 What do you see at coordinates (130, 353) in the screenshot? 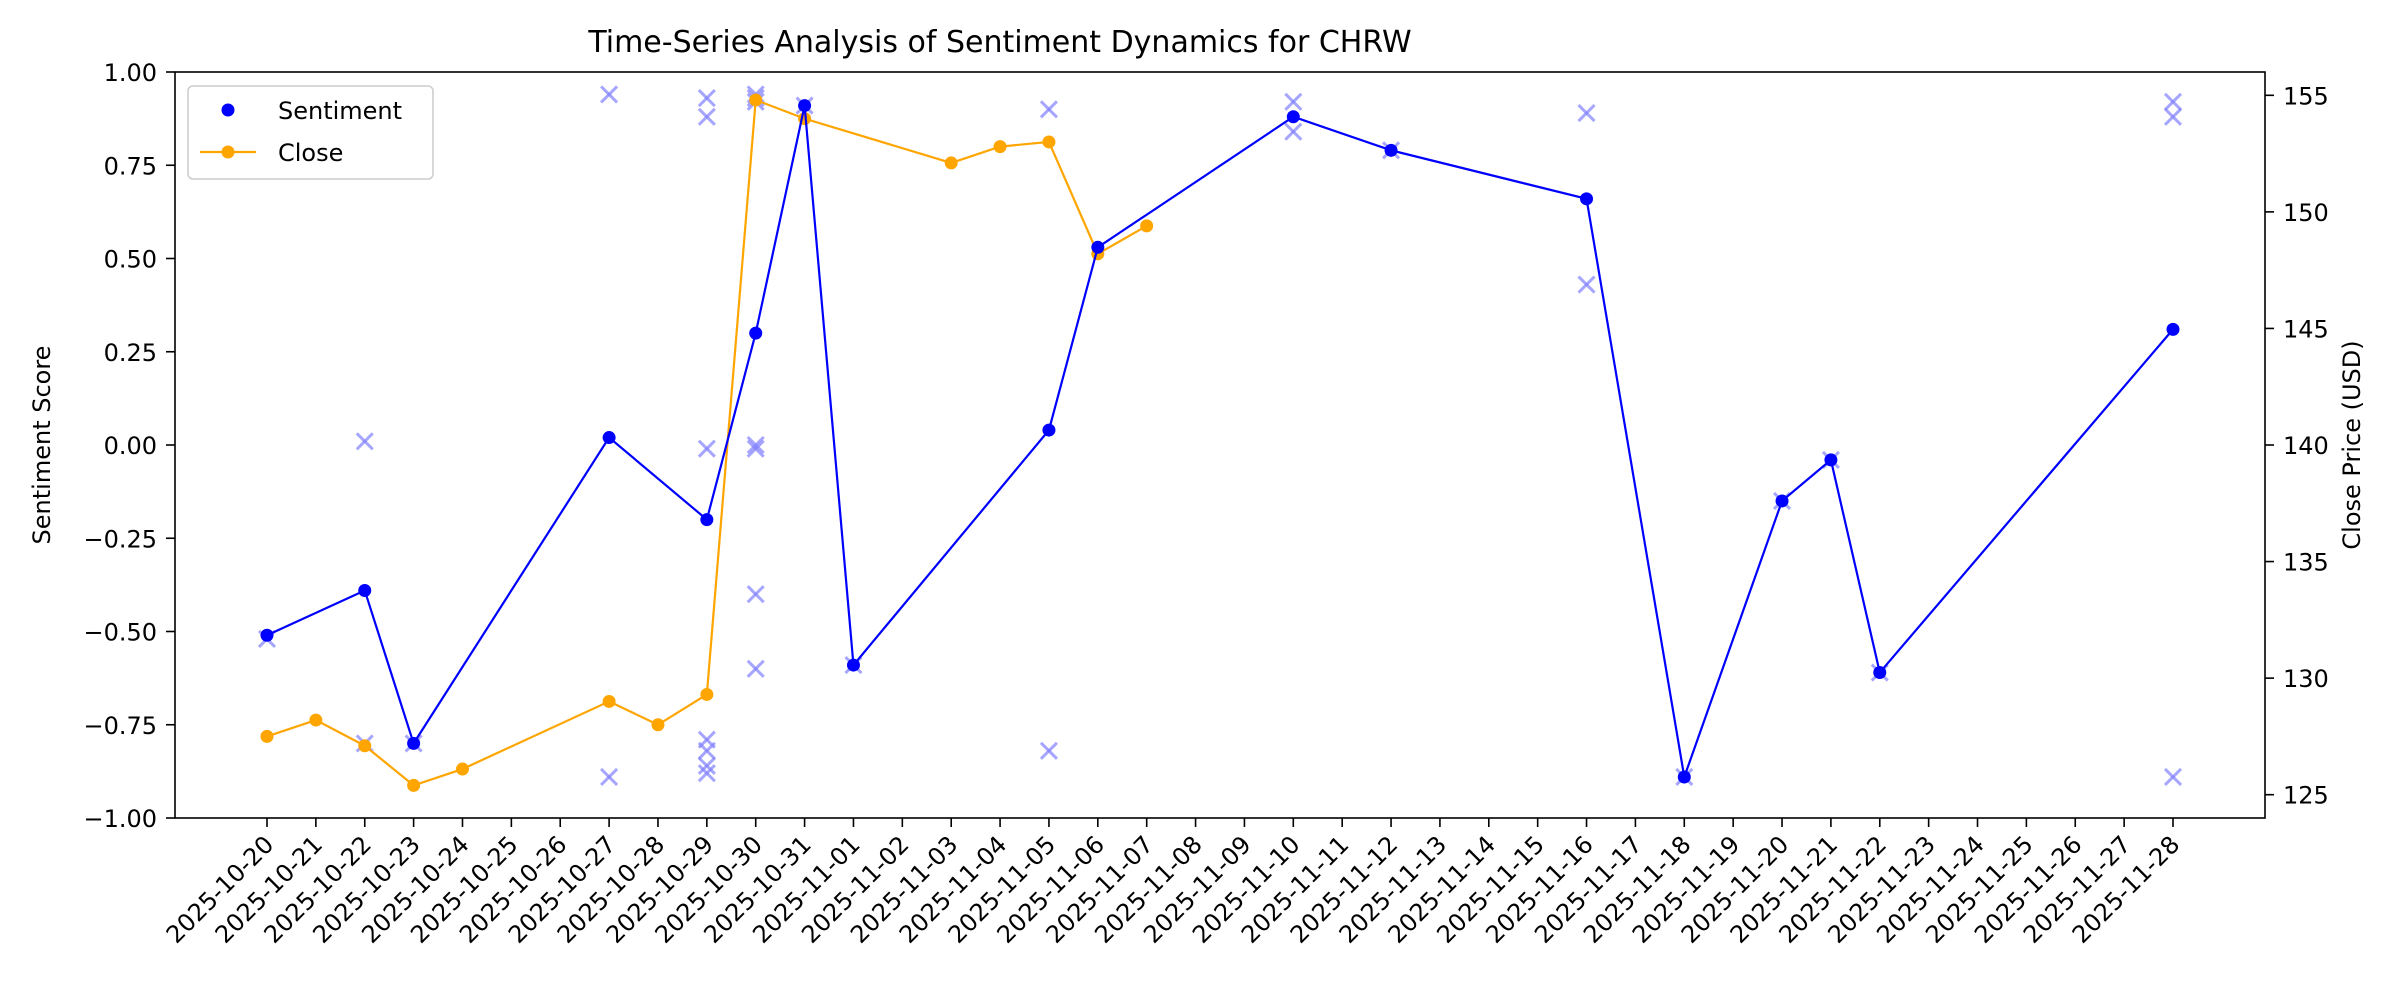
I see `y-tick-label: 0.25` at bounding box center [130, 353].